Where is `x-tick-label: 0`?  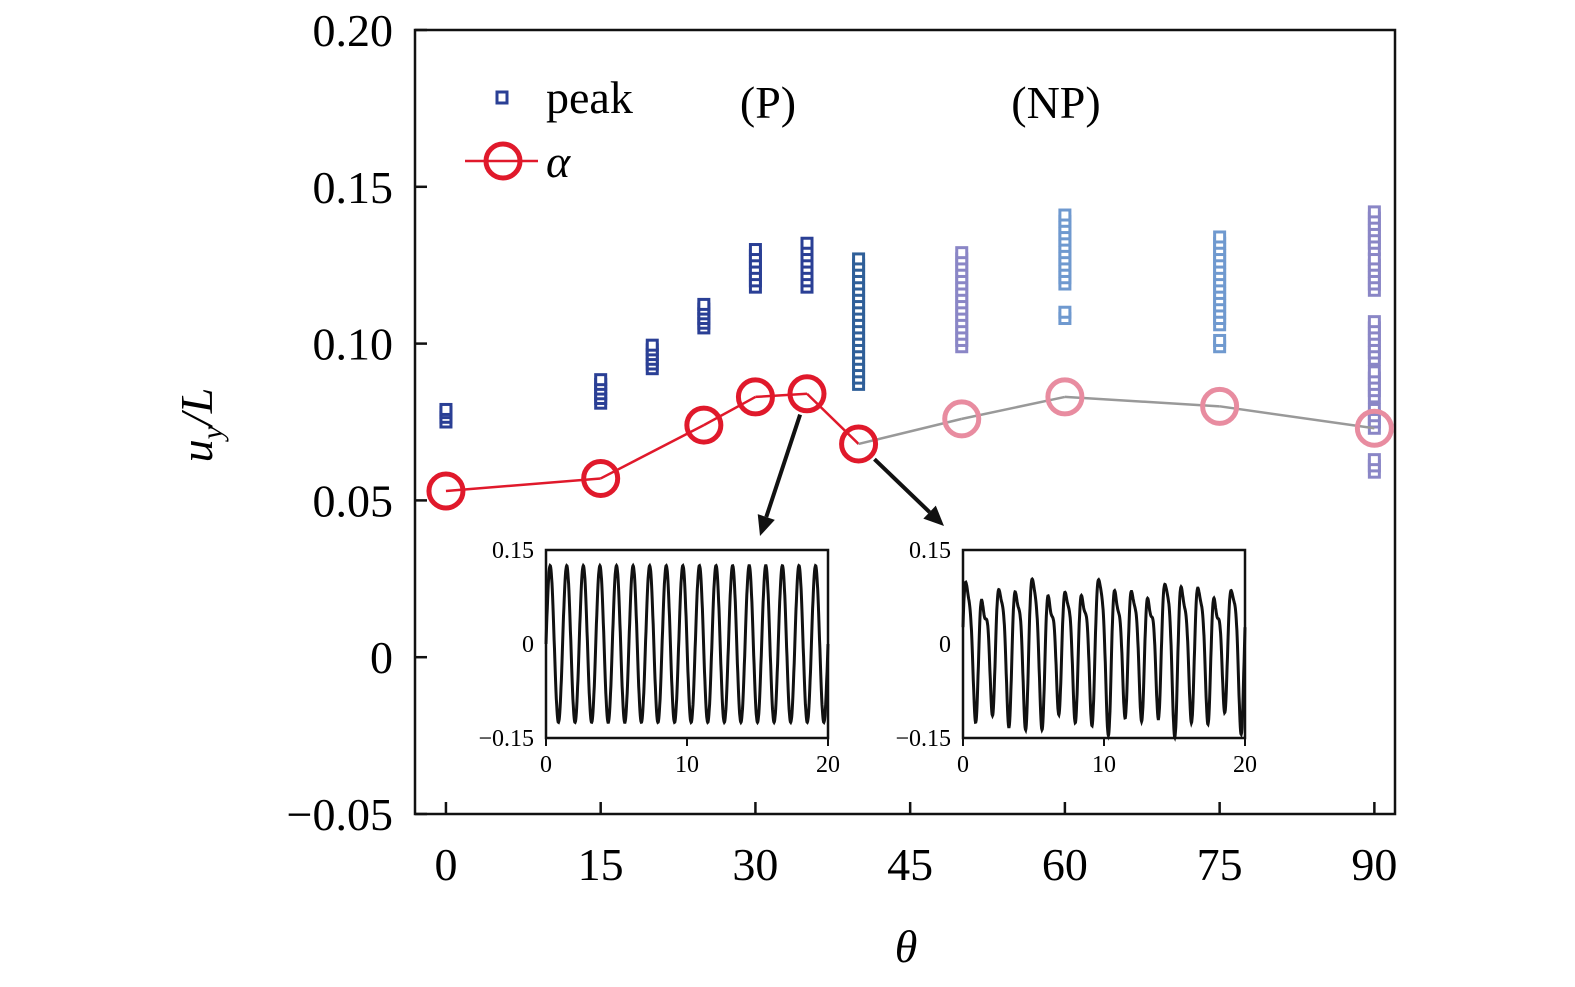 x-tick-label: 0 is located at coordinates (445, 864).